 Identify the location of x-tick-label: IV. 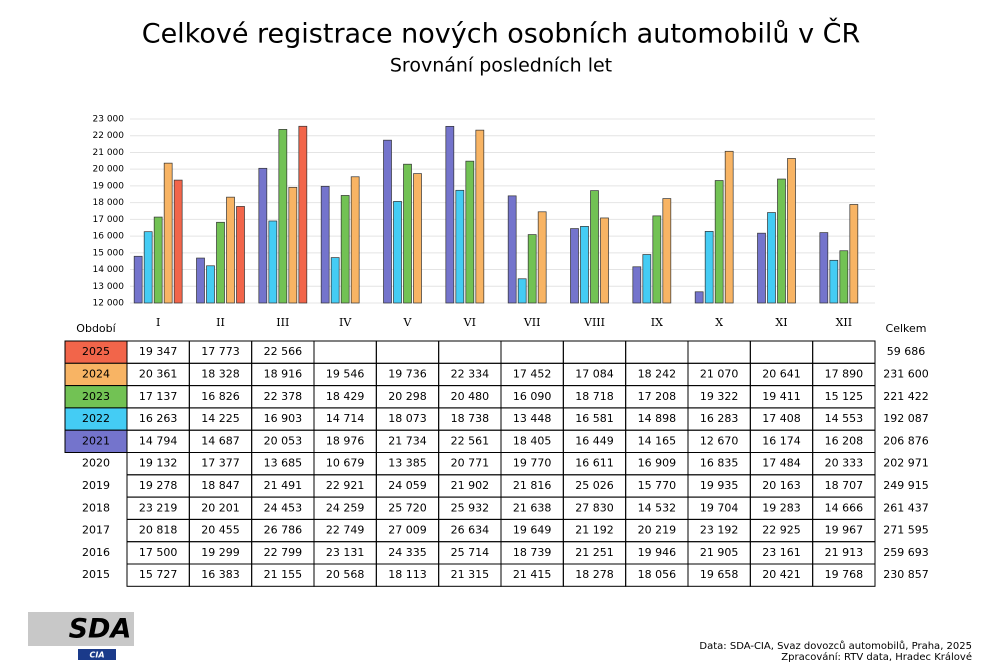
(345, 322).